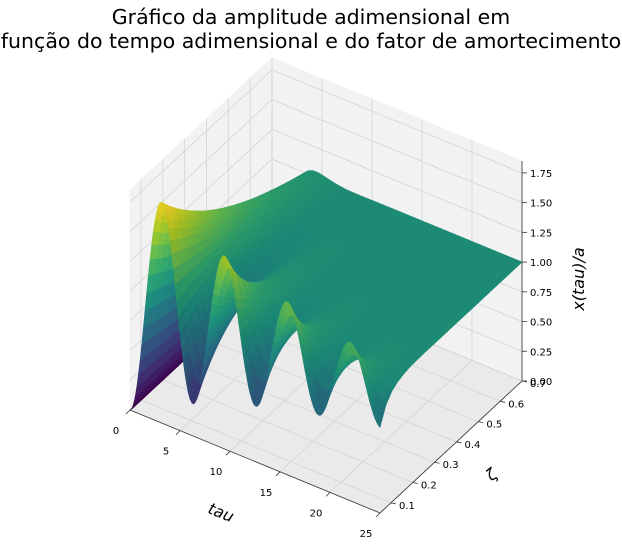  I want to click on z-axis-label: x(tau)/a, so click(578, 279).